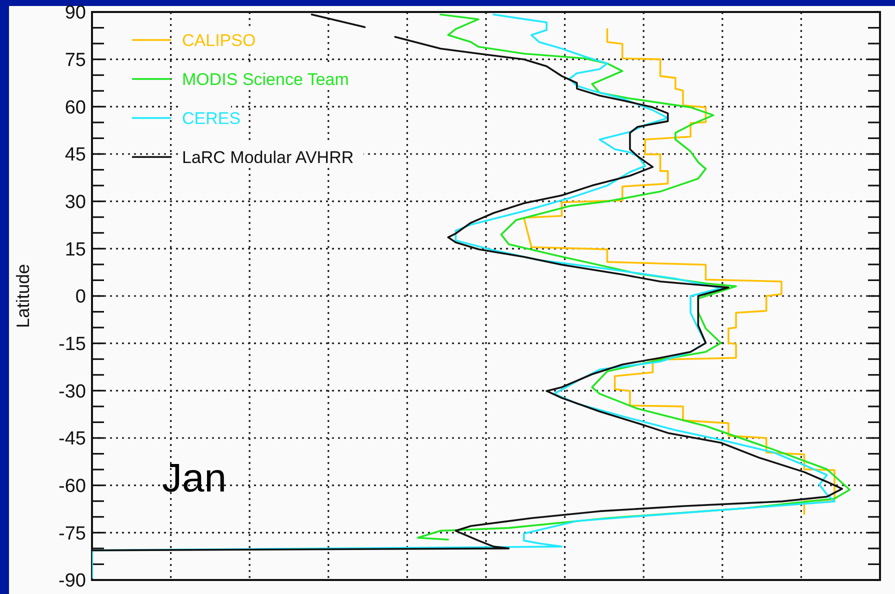 Image resolution: width=895 pixels, height=594 pixels. I want to click on y-tick-label: -15, so click(72, 344).